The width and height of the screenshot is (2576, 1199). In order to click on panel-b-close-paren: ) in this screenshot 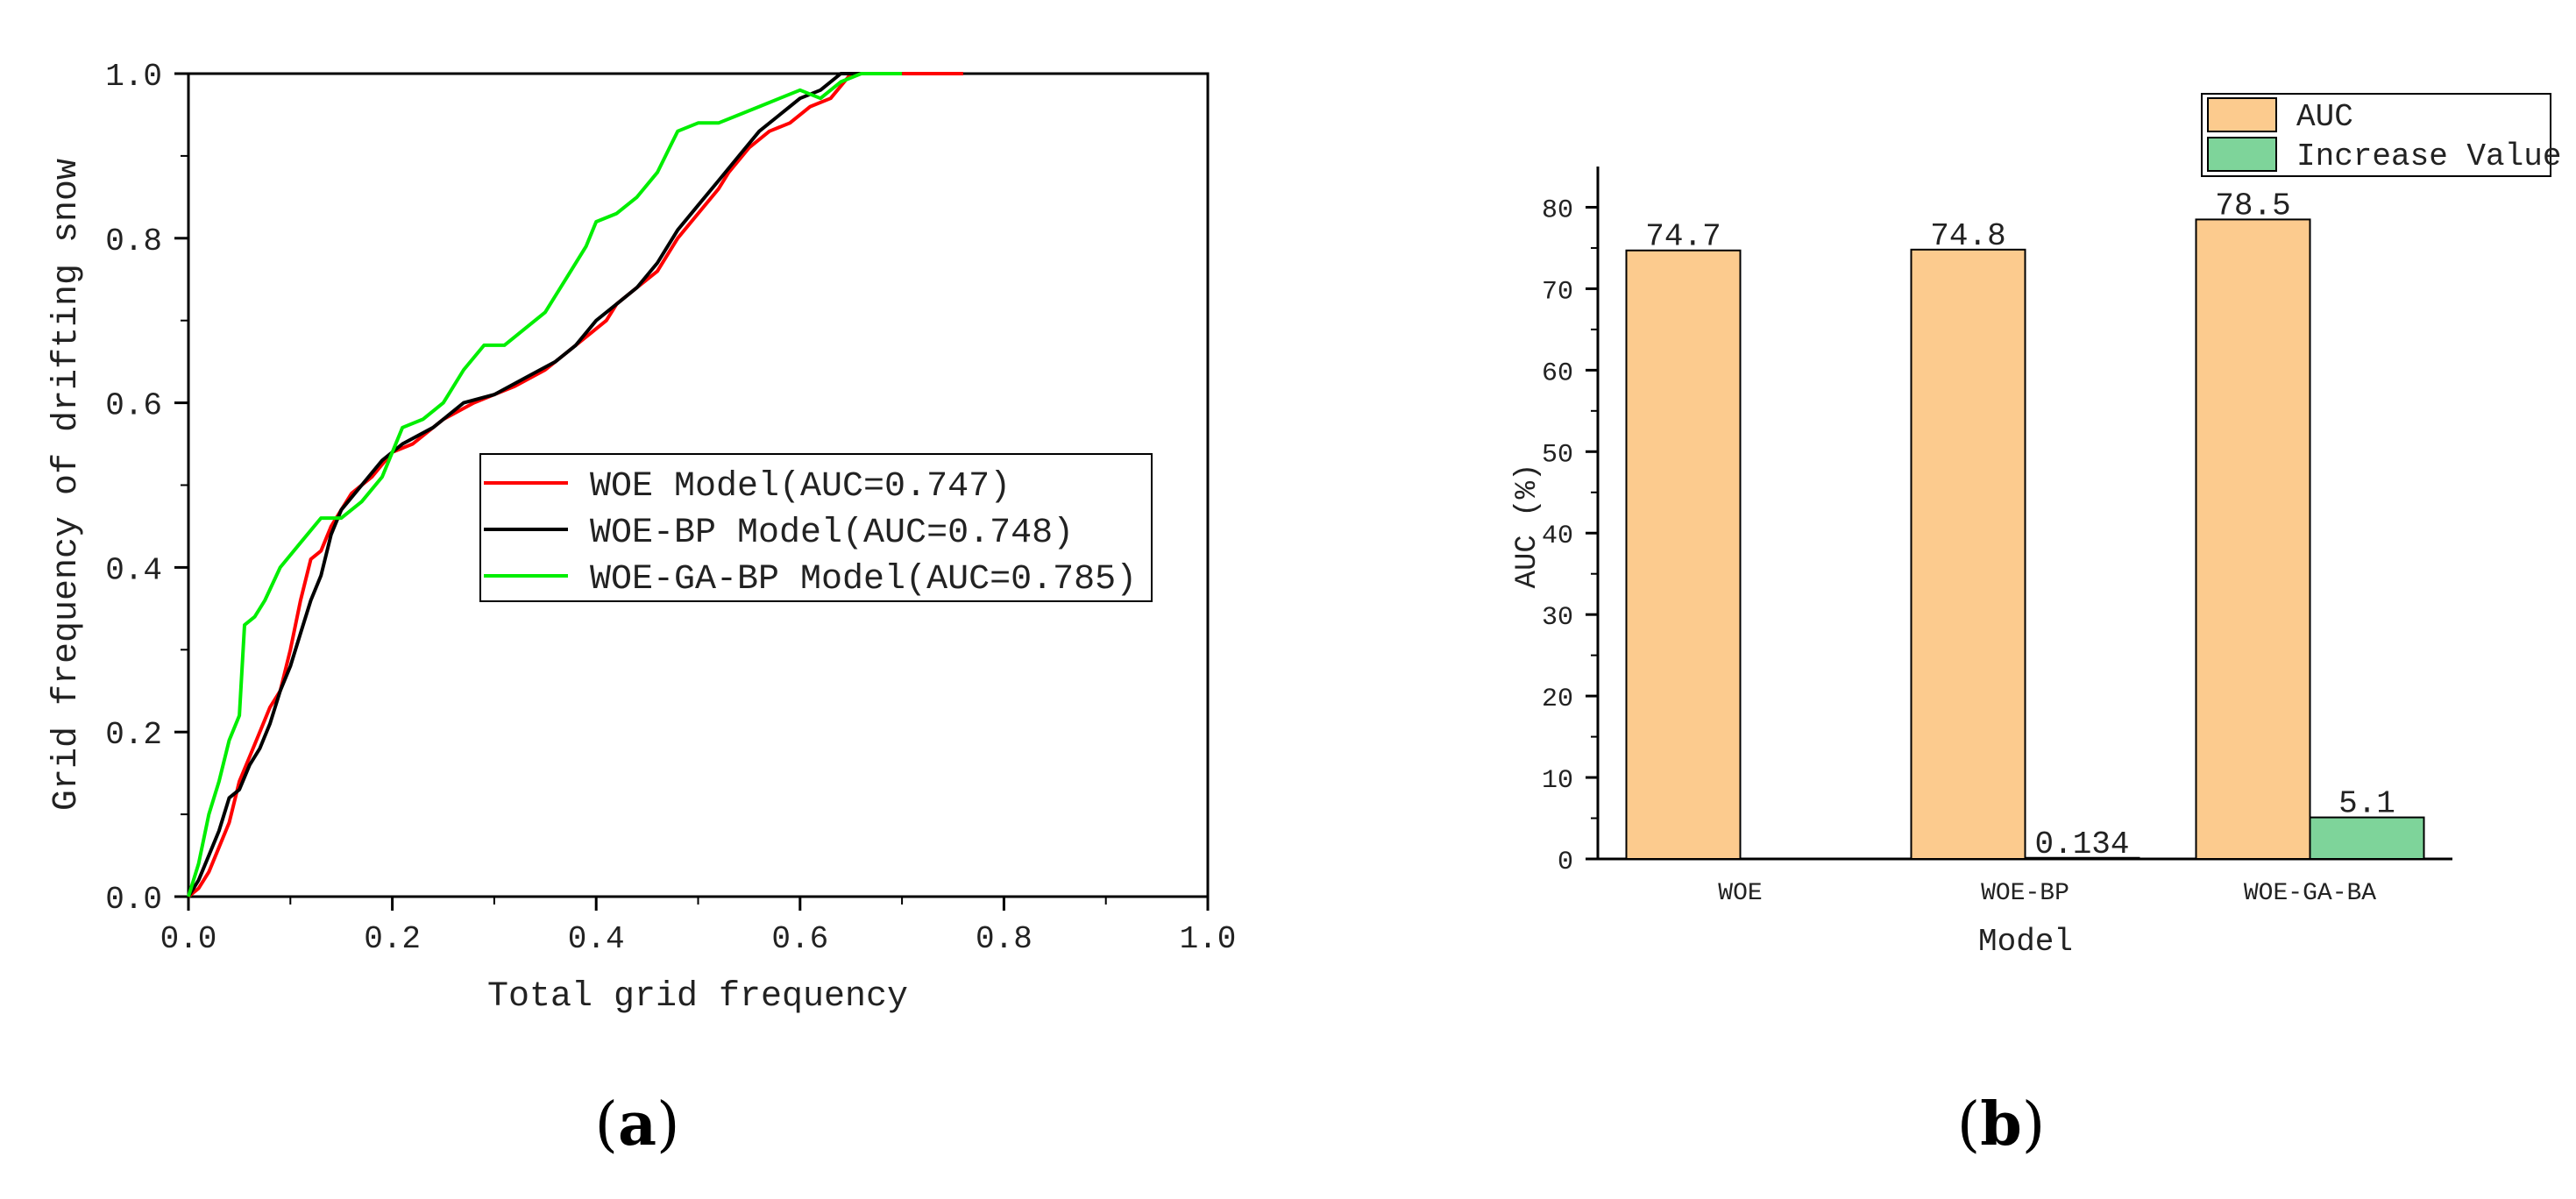, I will do `click(2034, 1125)`.